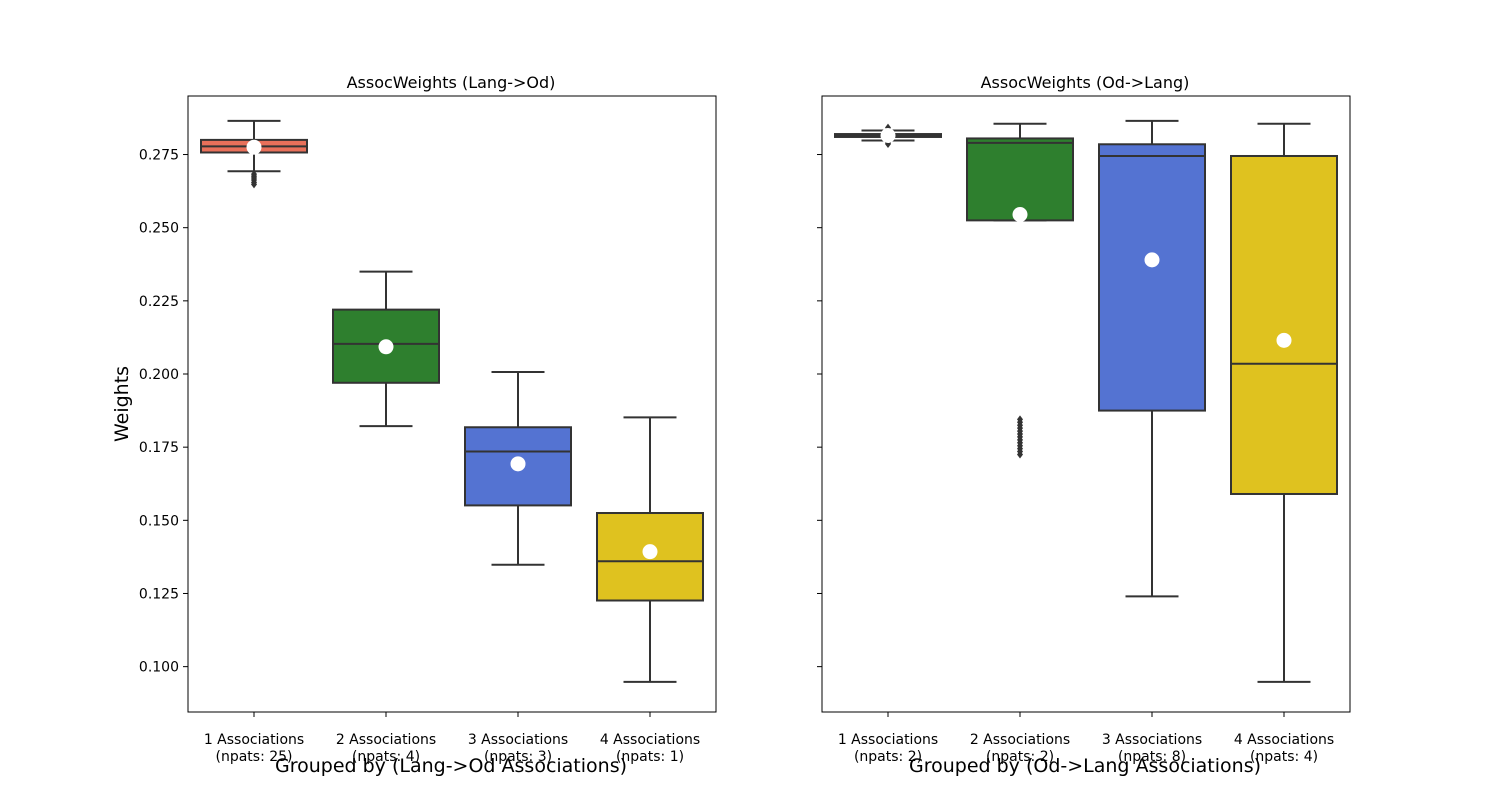 This screenshot has height=800, width=1500. I want to click on x-tick-label-sub: (npats: 1), so click(650, 757).